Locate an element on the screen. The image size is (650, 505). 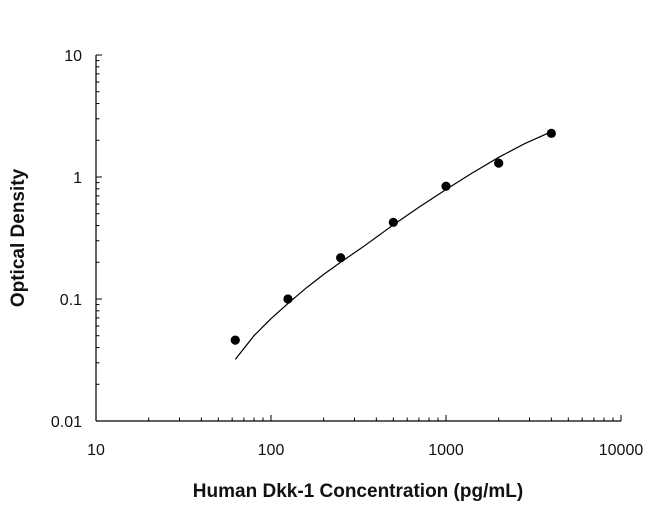
y-tick-labels: 0.01 0.1 1 10 is located at coordinates (66, 239).